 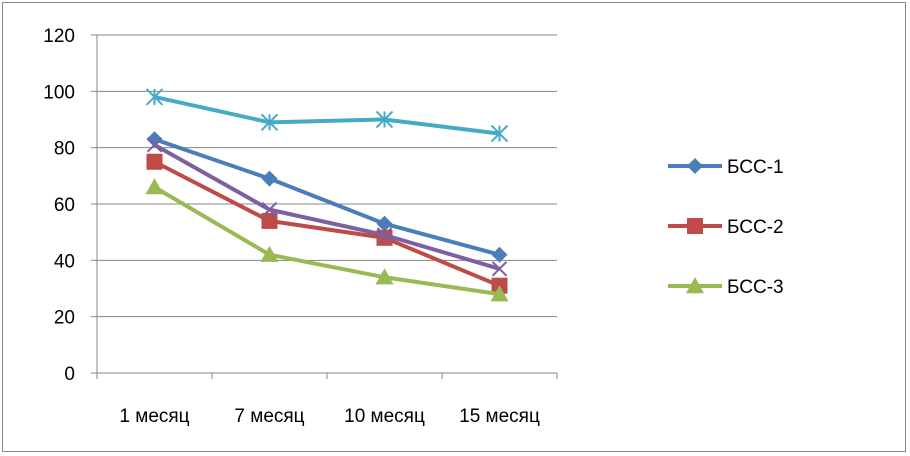 I want to click on legend: БСС-1 БСС-2 БСС-3, so click(x=726, y=227).